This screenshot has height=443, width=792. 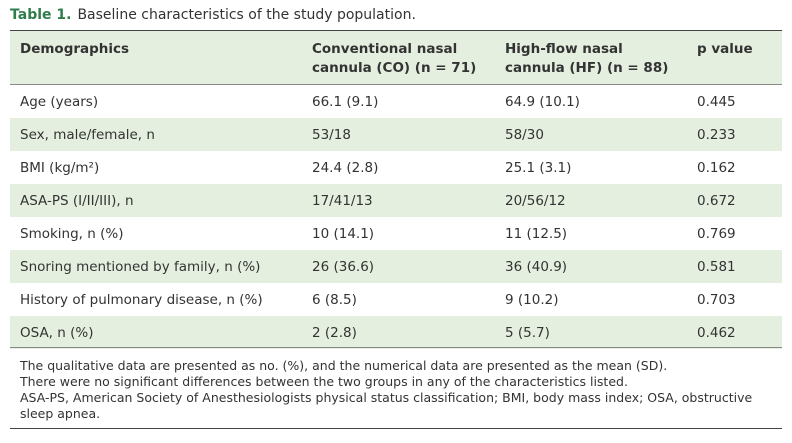 What do you see at coordinates (156, 266) in the screenshot?
I see `table-cell: Snoring mentioned by family, n (%)` at bounding box center [156, 266].